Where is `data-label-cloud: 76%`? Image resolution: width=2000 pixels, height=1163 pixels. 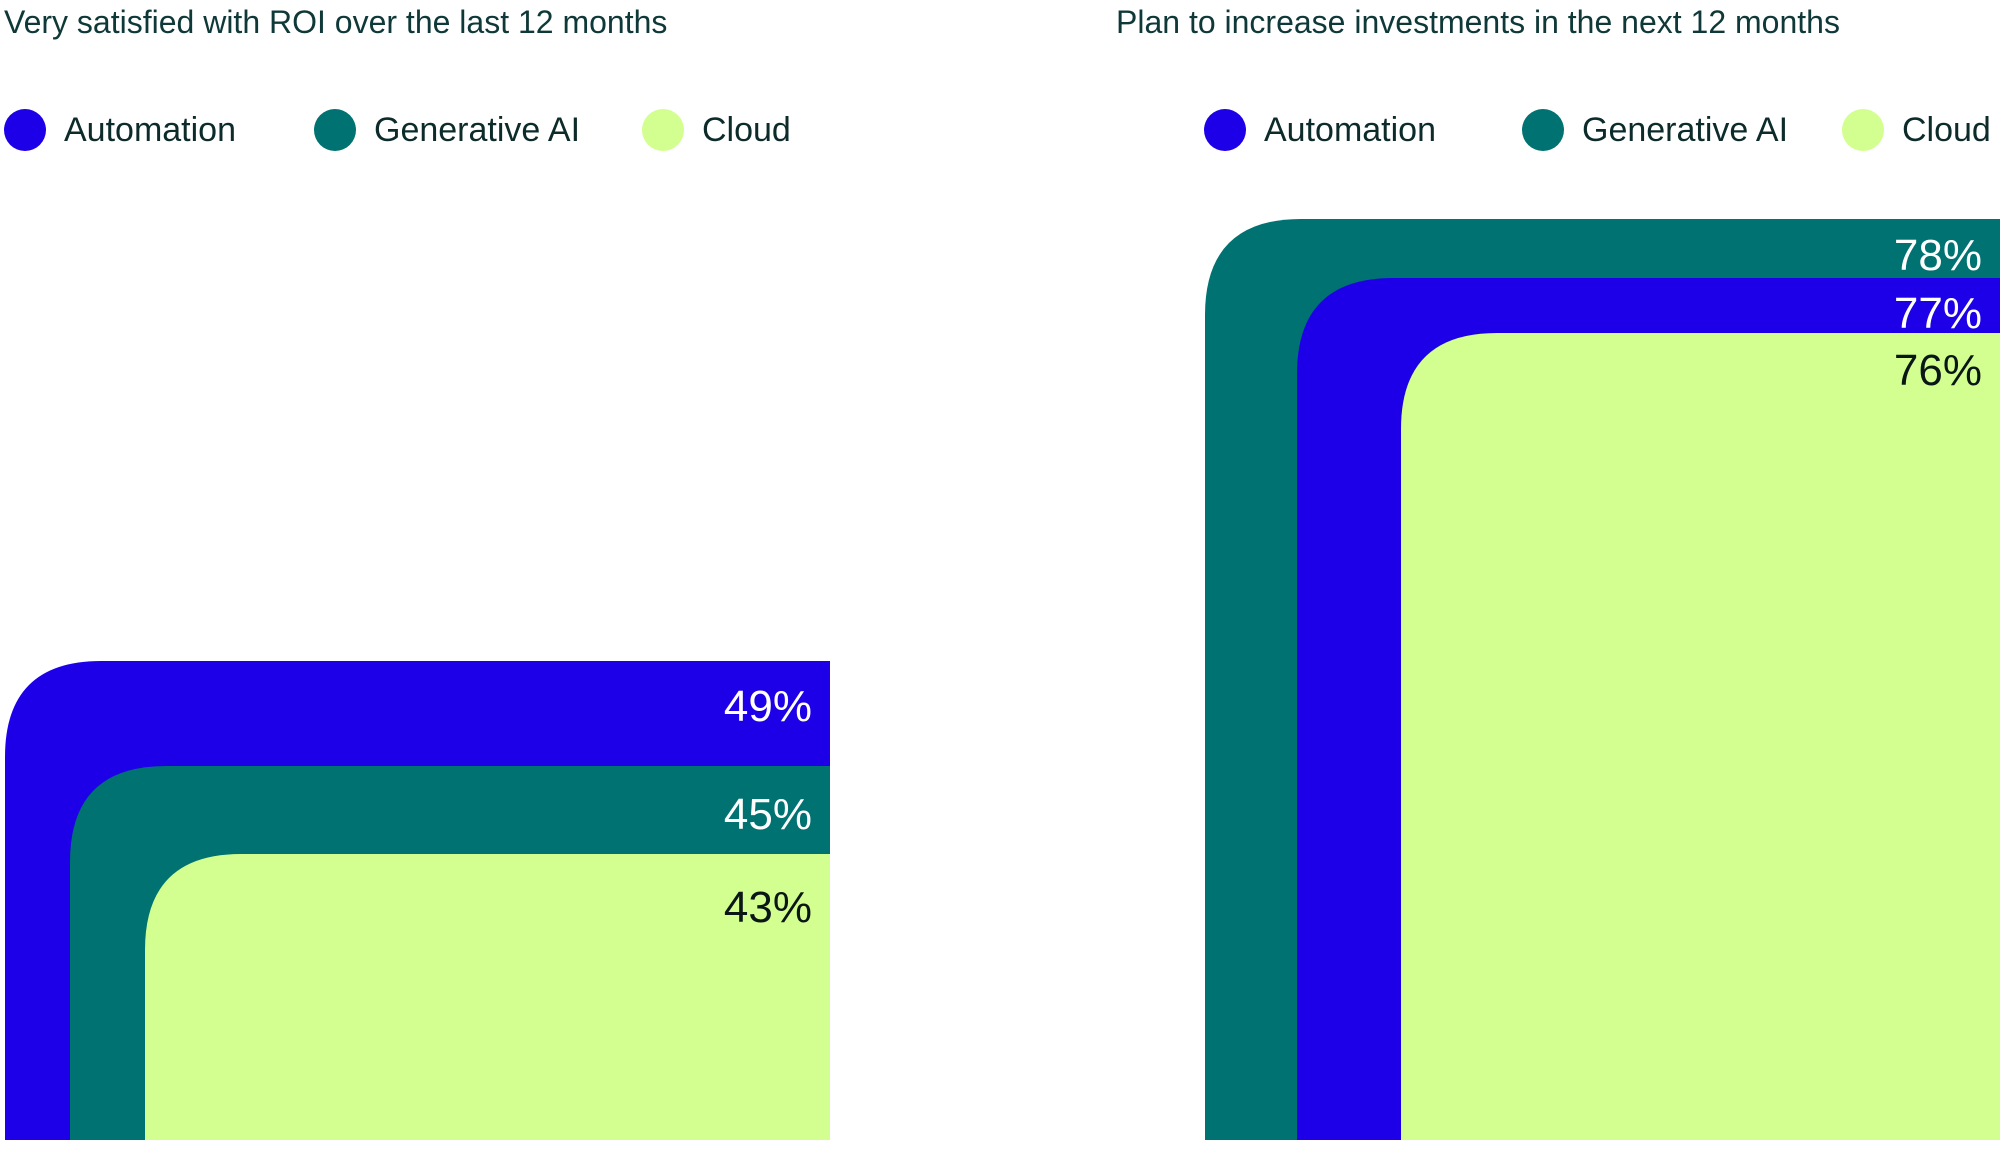 data-label-cloud: 76% is located at coordinates (1938, 370).